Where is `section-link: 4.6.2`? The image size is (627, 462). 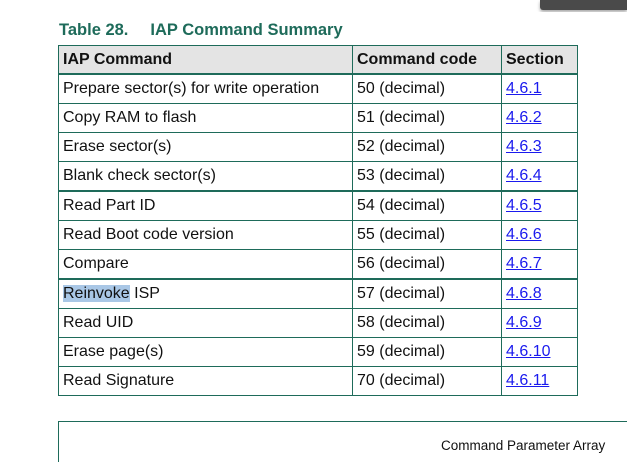 section-link: 4.6.2 is located at coordinates (524, 117).